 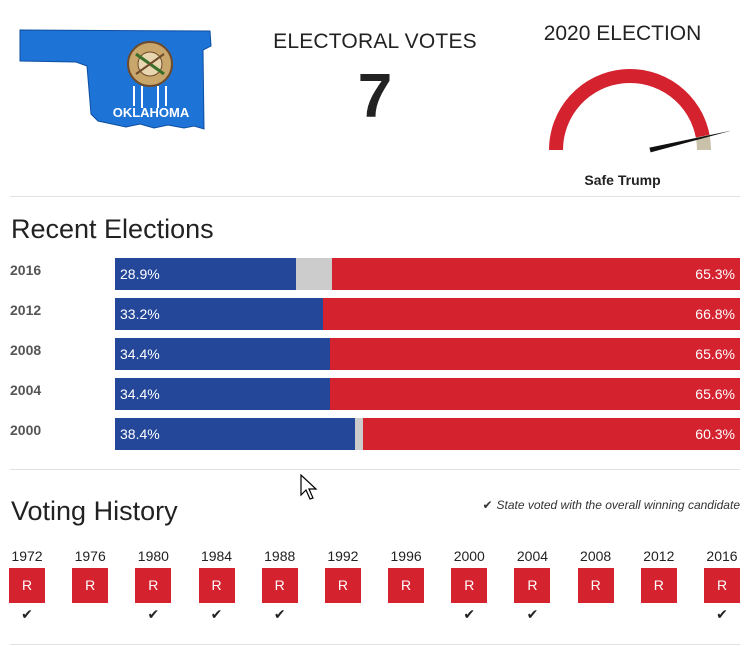 I want to click on election-title: 2020 ELECTION, so click(x=622, y=33).